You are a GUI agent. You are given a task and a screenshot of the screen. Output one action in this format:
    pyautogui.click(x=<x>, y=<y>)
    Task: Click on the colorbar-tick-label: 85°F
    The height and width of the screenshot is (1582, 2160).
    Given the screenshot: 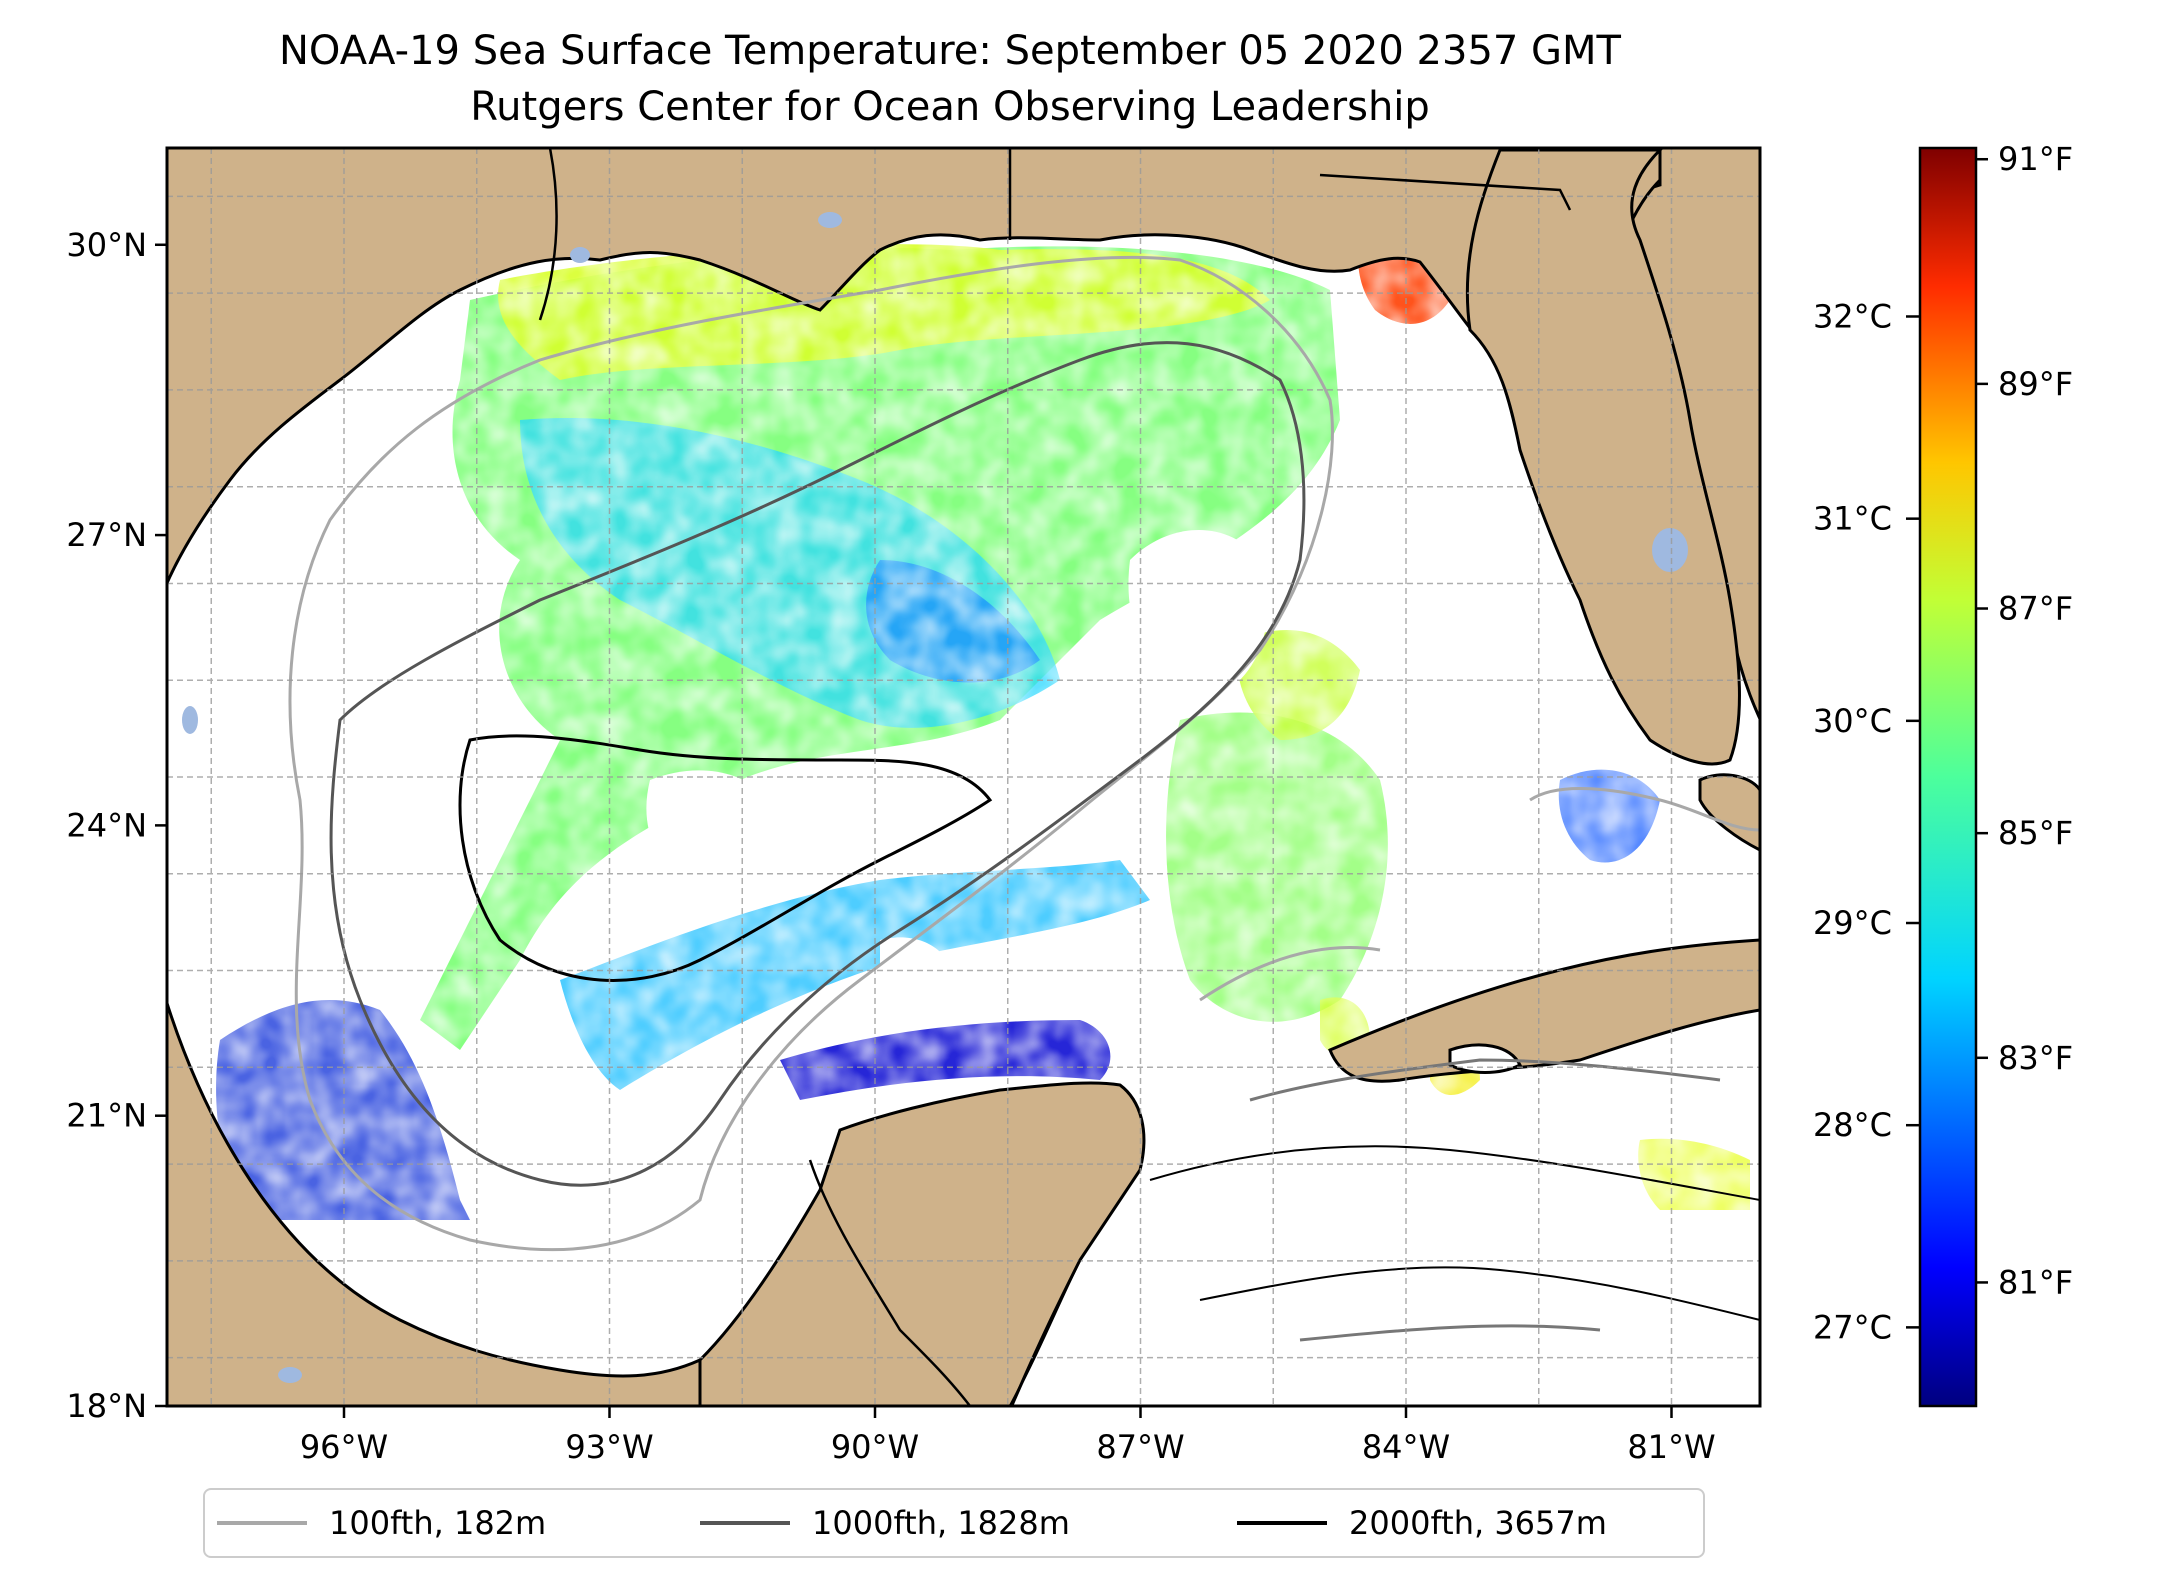 What is the action you would take?
    pyautogui.click(x=2035, y=833)
    